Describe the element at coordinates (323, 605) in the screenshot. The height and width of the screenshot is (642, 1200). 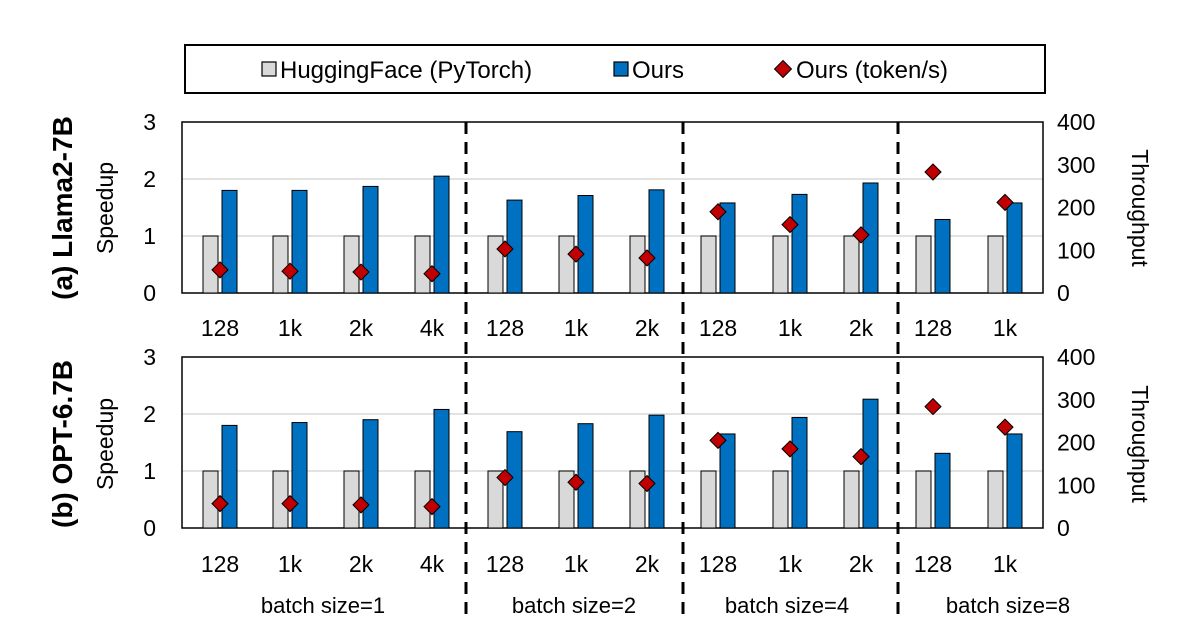
I see `batch-size-label: batch size=1` at that location.